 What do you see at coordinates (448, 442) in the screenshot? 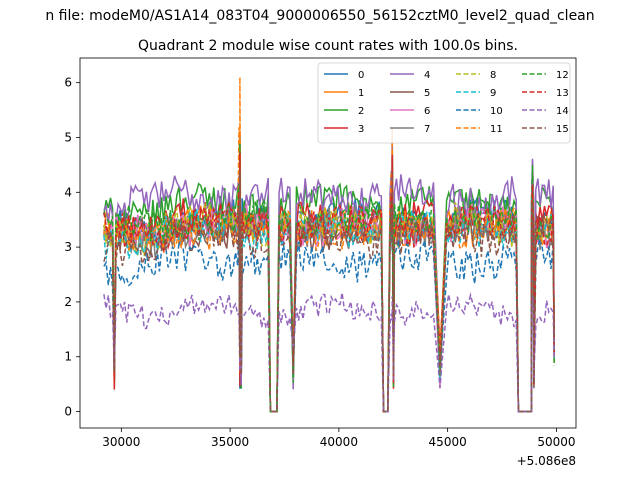
I see `x-tick-label: 45000` at bounding box center [448, 442].